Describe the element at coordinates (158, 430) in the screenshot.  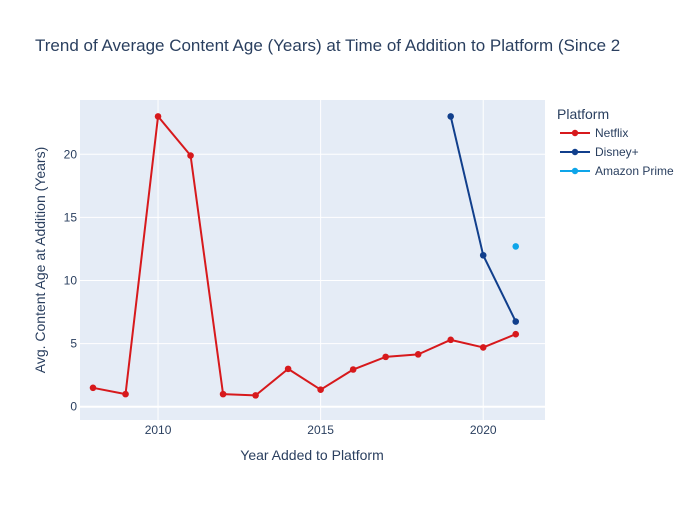
I see `x-tick-label: 2010` at that location.